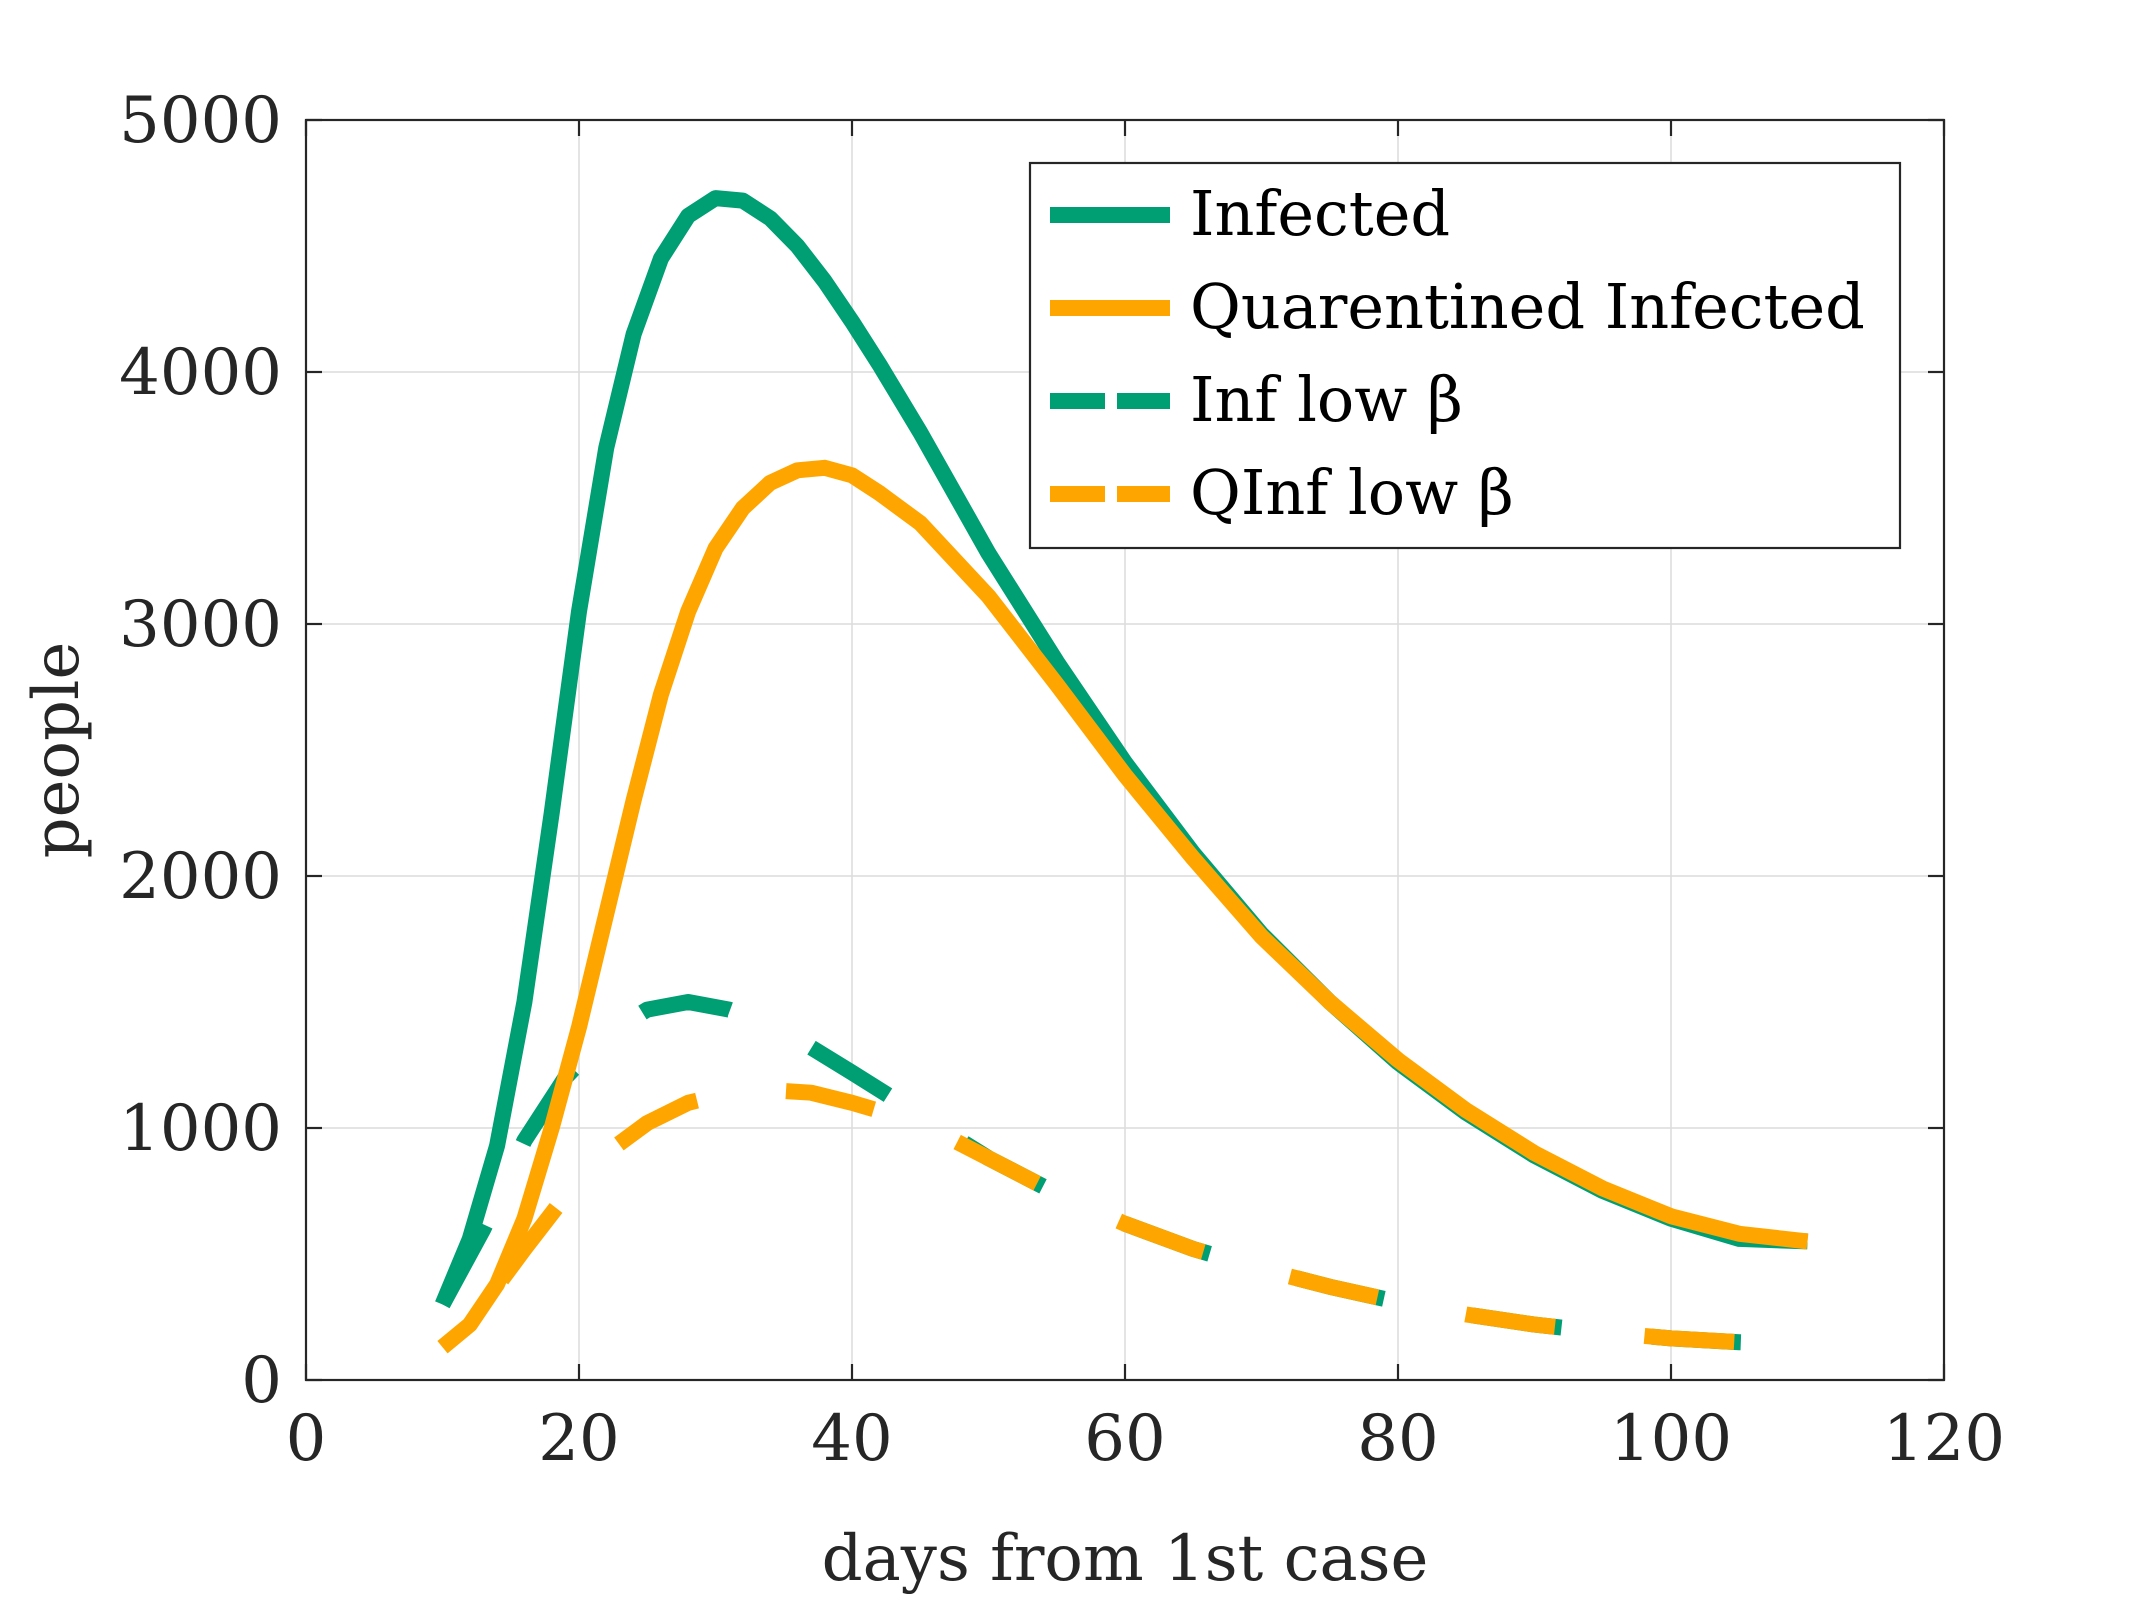 The height and width of the screenshot is (1600, 2133). Describe the element at coordinates (200, 1129) in the screenshot. I see `y-tick-label: 1000` at that location.